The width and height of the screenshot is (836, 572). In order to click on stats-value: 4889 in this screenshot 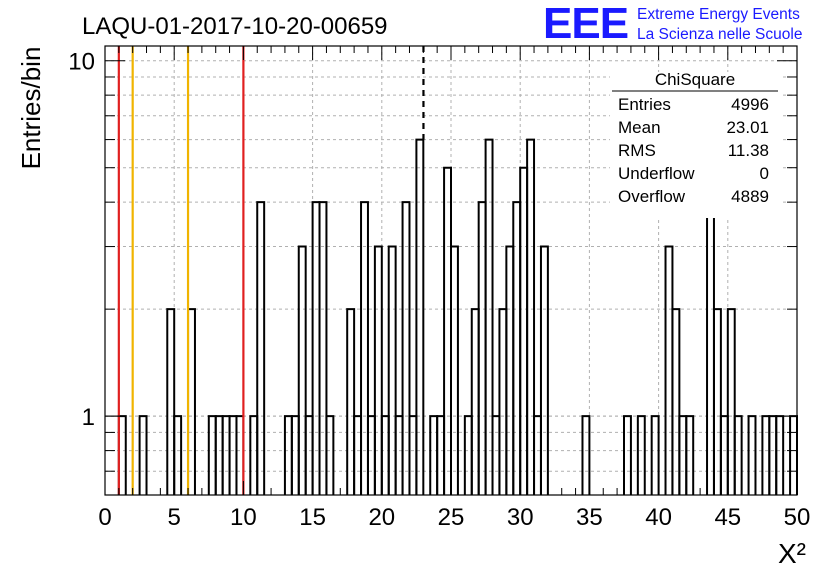, I will do `click(750, 196)`.